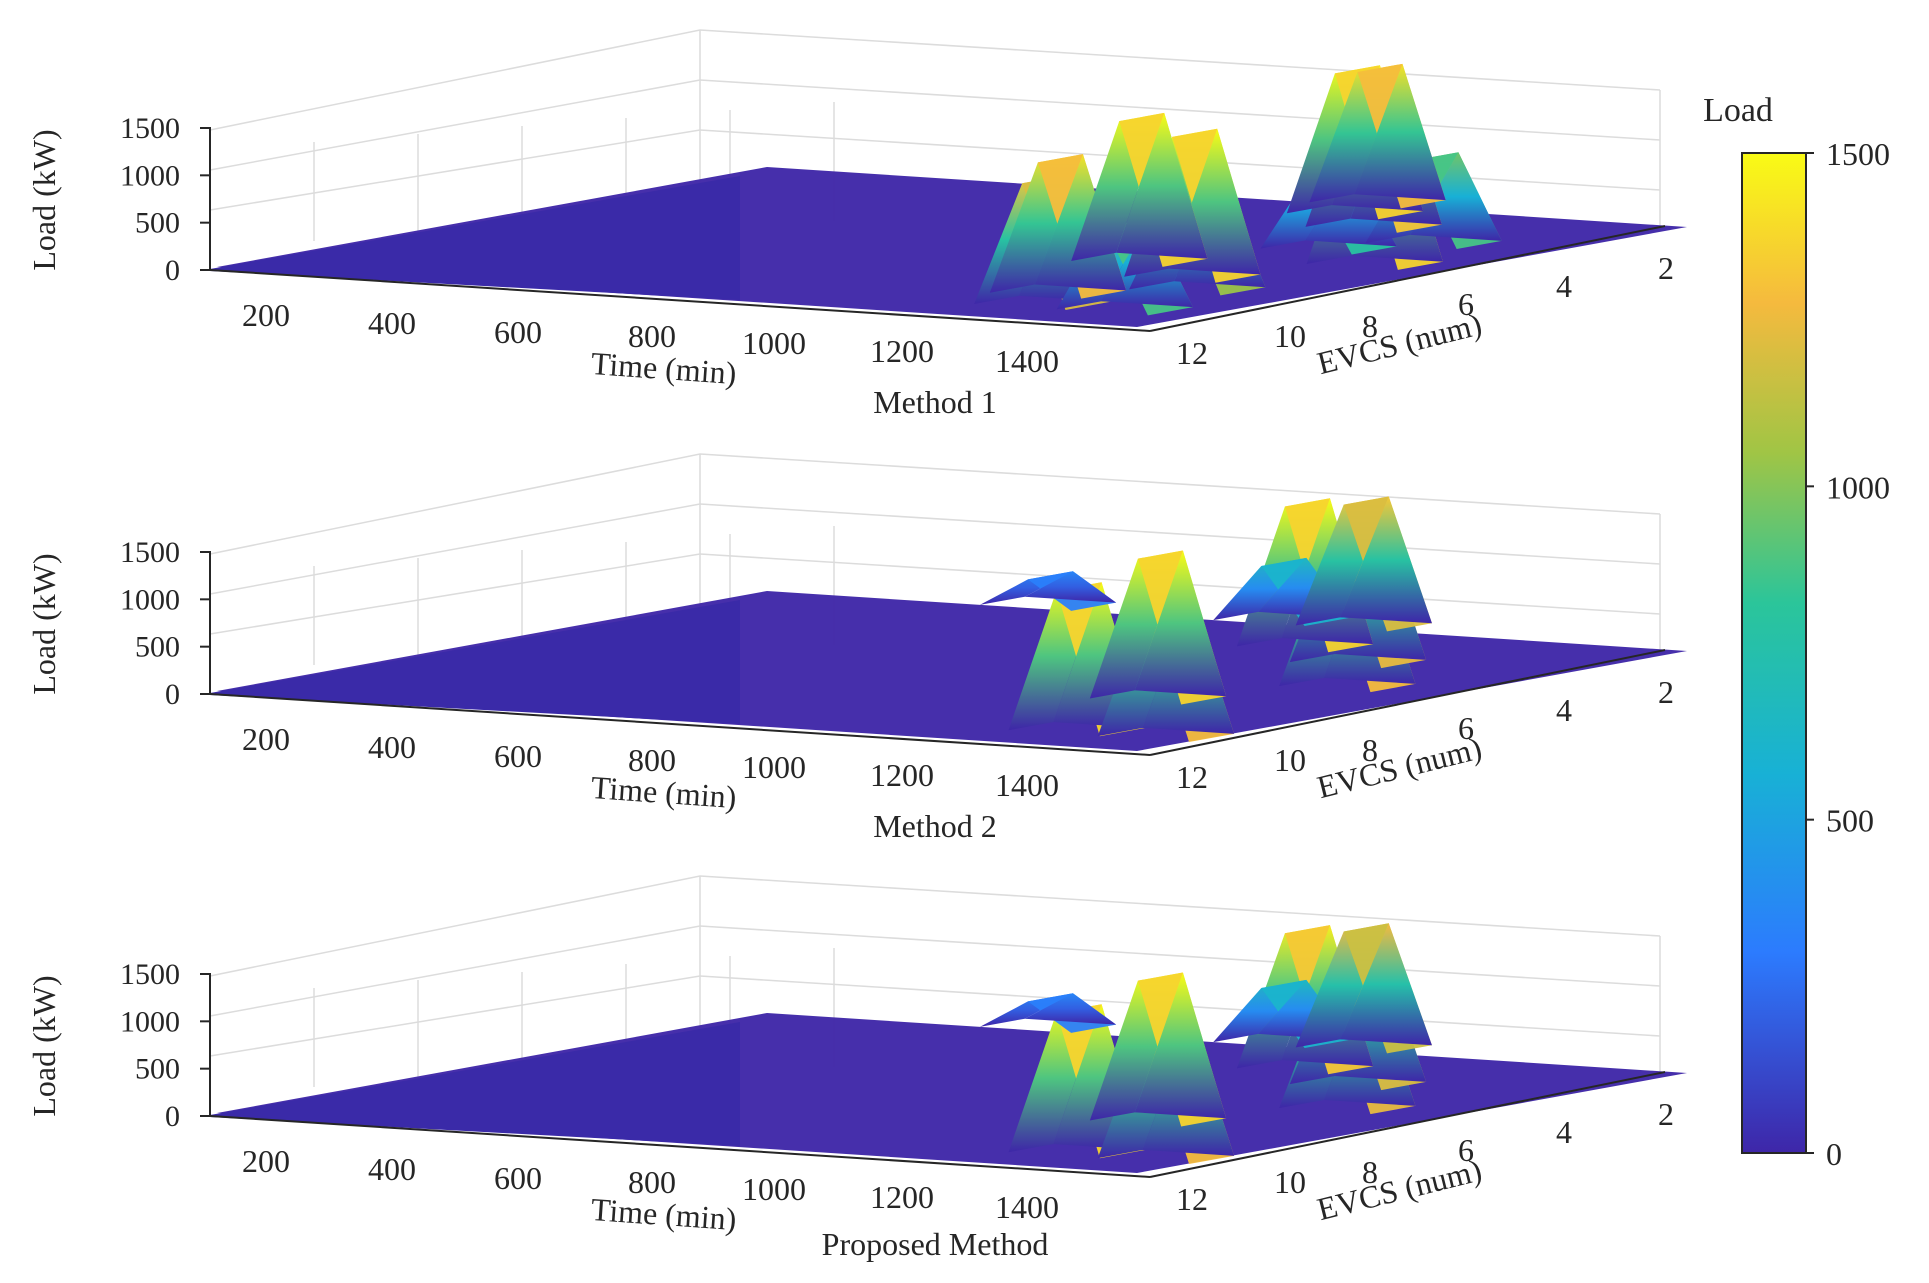 The image size is (1929, 1283). What do you see at coordinates (1858, 487) in the screenshot?
I see `colorbar-tick-label: 1000` at bounding box center [1858, 487].